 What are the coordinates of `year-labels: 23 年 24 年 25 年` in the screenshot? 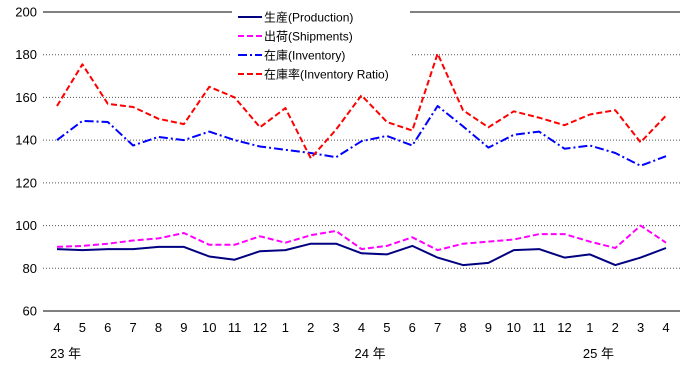 It's located at (332, 353).